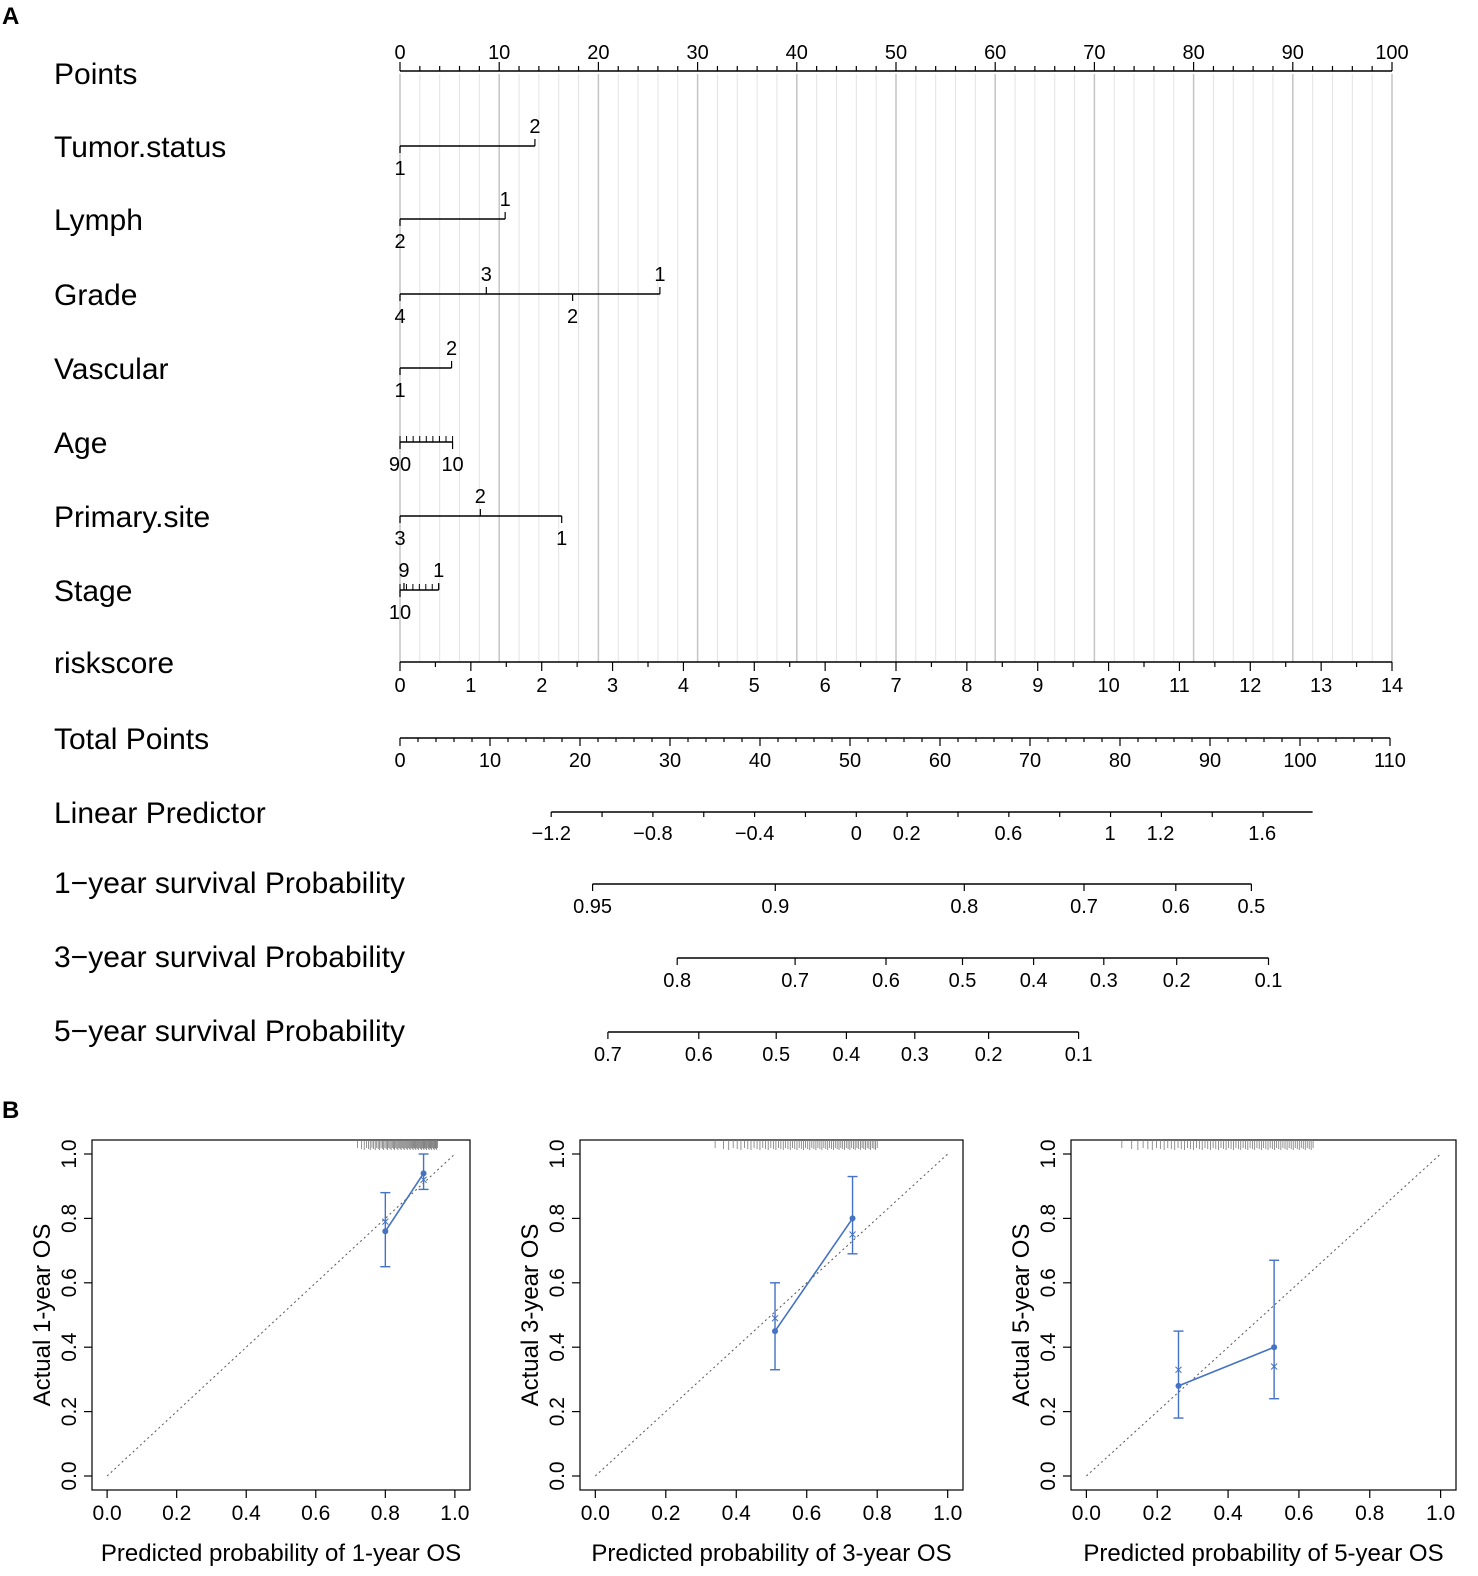  Describe the element at coordinates (42, 1315) in the screenshot. I see `y-axis-label: Actual 1-year OS` at that location.